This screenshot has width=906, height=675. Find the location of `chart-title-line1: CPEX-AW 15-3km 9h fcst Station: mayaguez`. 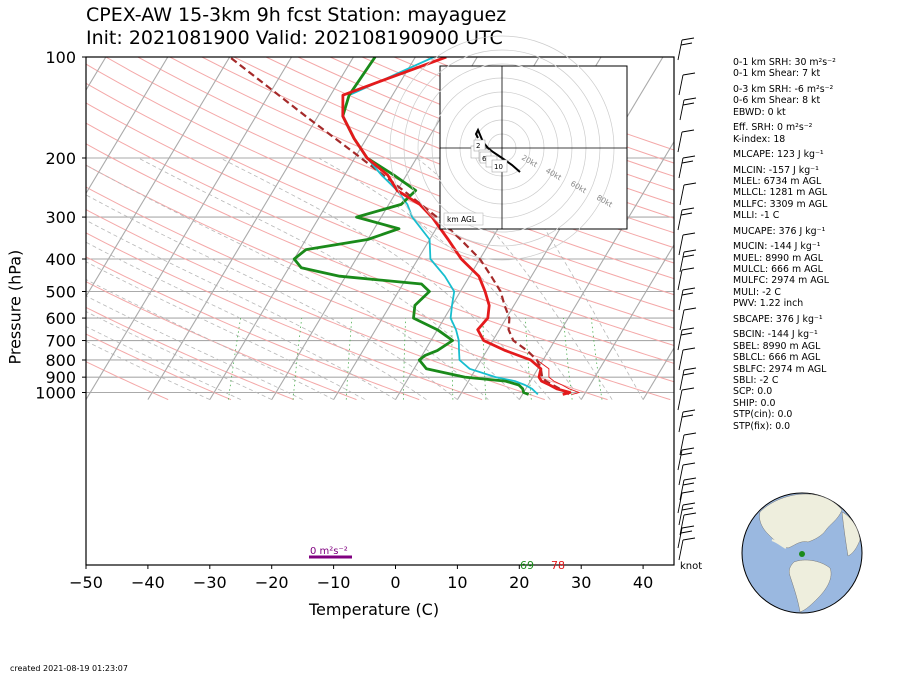

chart-title-line1: CPEX-AW 15-3km 9h fcst Station: mayaguez is located at coordinates (296, 15).